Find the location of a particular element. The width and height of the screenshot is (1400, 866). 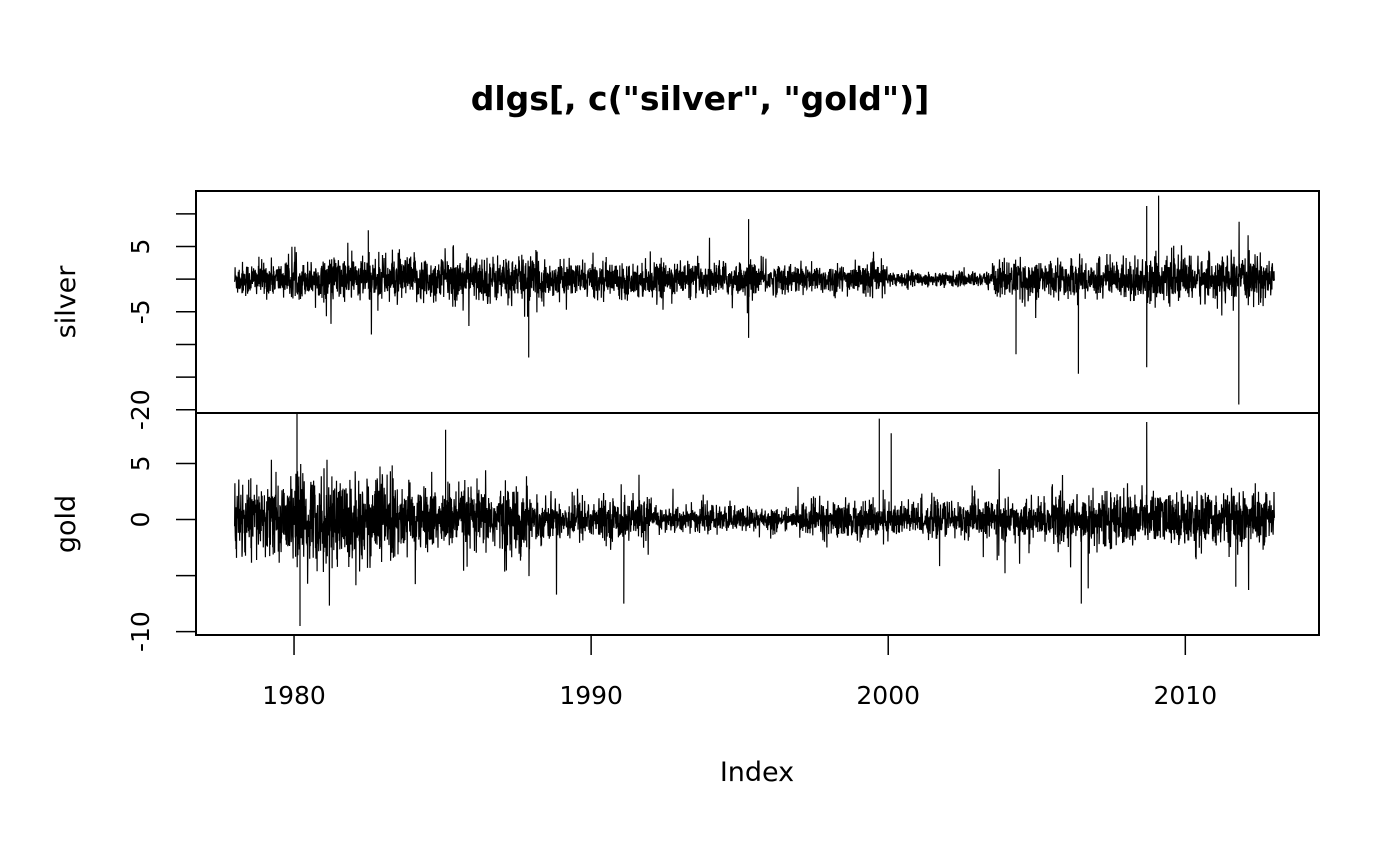

gold-y-tick-label: -10 is located at coordinates (140, 631).